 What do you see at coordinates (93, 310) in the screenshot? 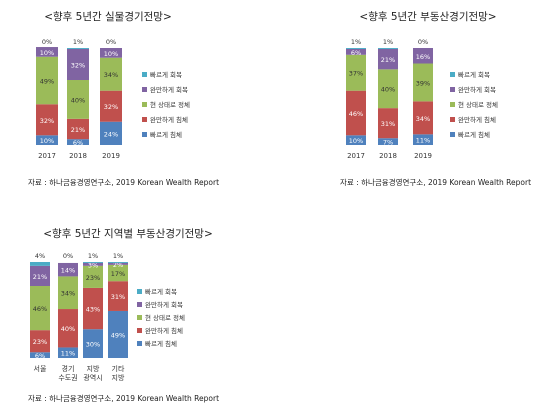
I see `data-label: 43%` at bounding box center [93, 310].